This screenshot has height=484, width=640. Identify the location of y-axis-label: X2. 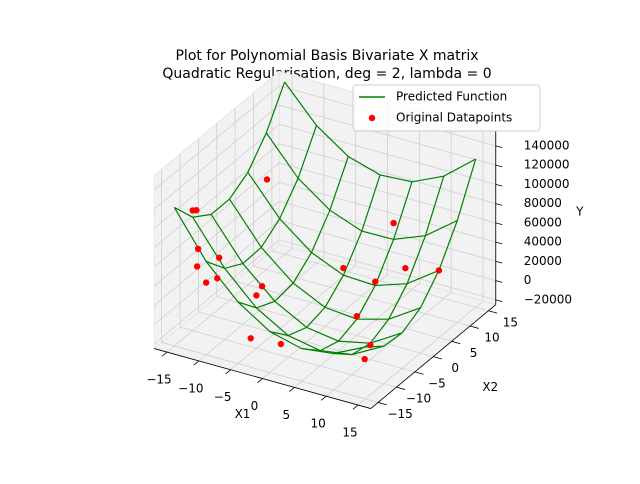
(490, 387).